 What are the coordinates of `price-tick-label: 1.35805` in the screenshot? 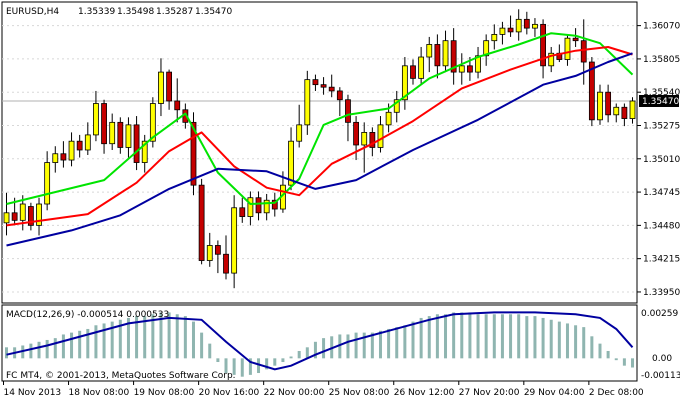 It's located at (661, 60).